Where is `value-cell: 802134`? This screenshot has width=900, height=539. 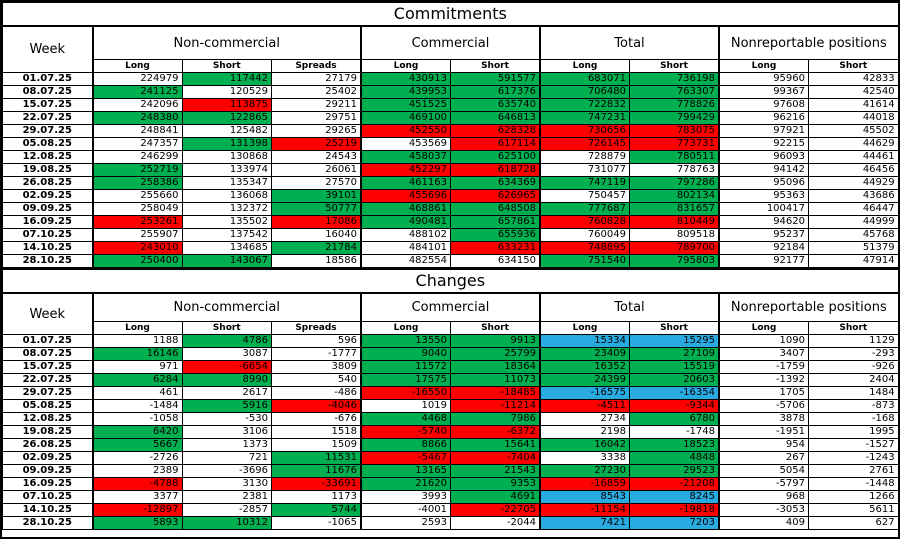 value-cell: 802134 is located at coordinates (674, 196).